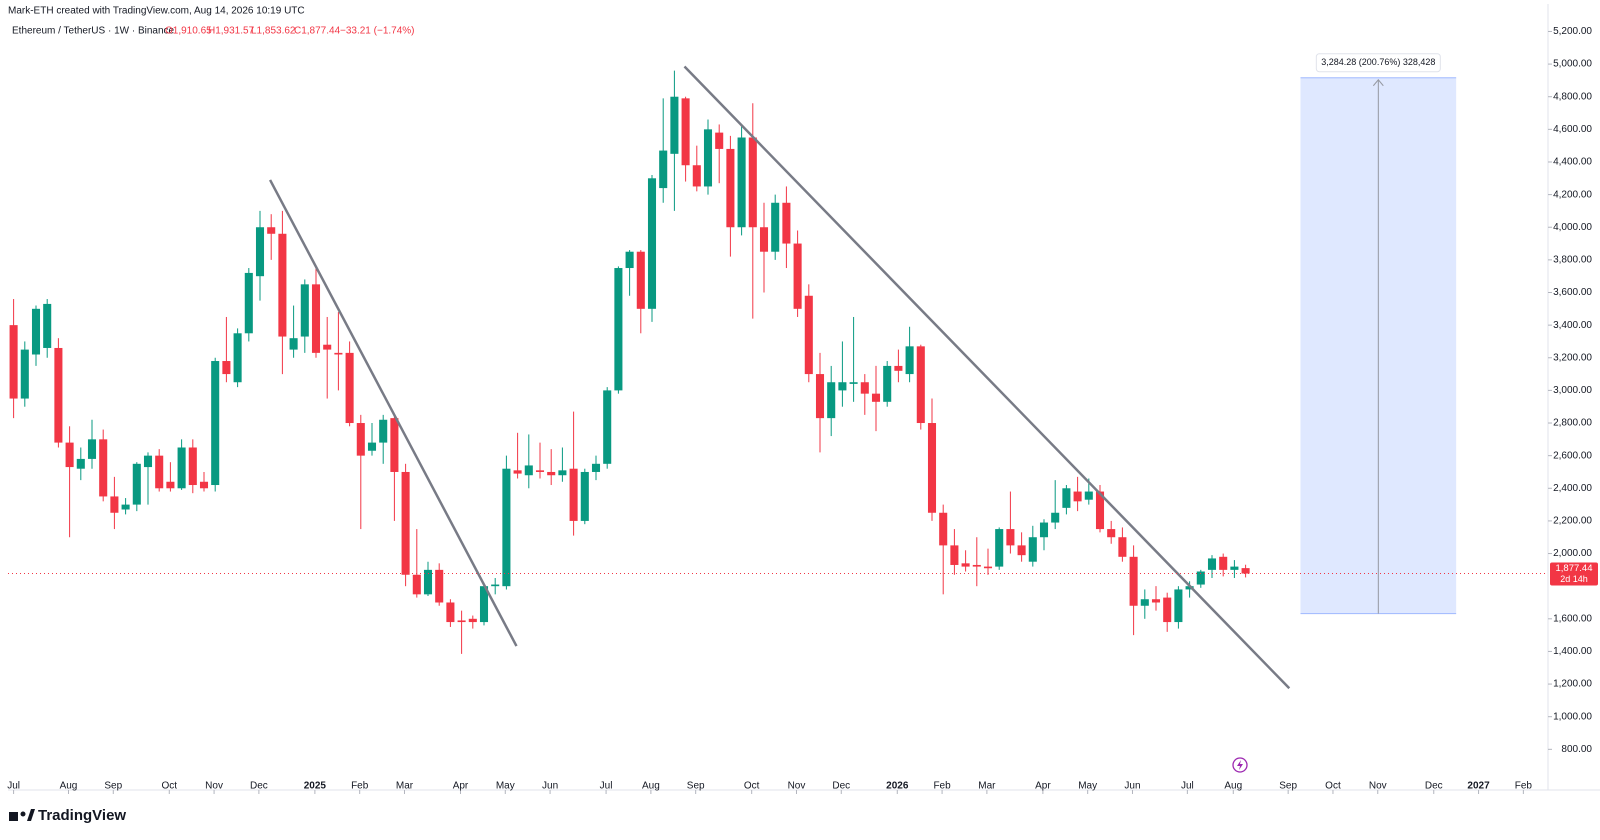 The width and height of the screenshot is (1600, 840). I want to click on x-tick-label: Sep, so click(113, 786).